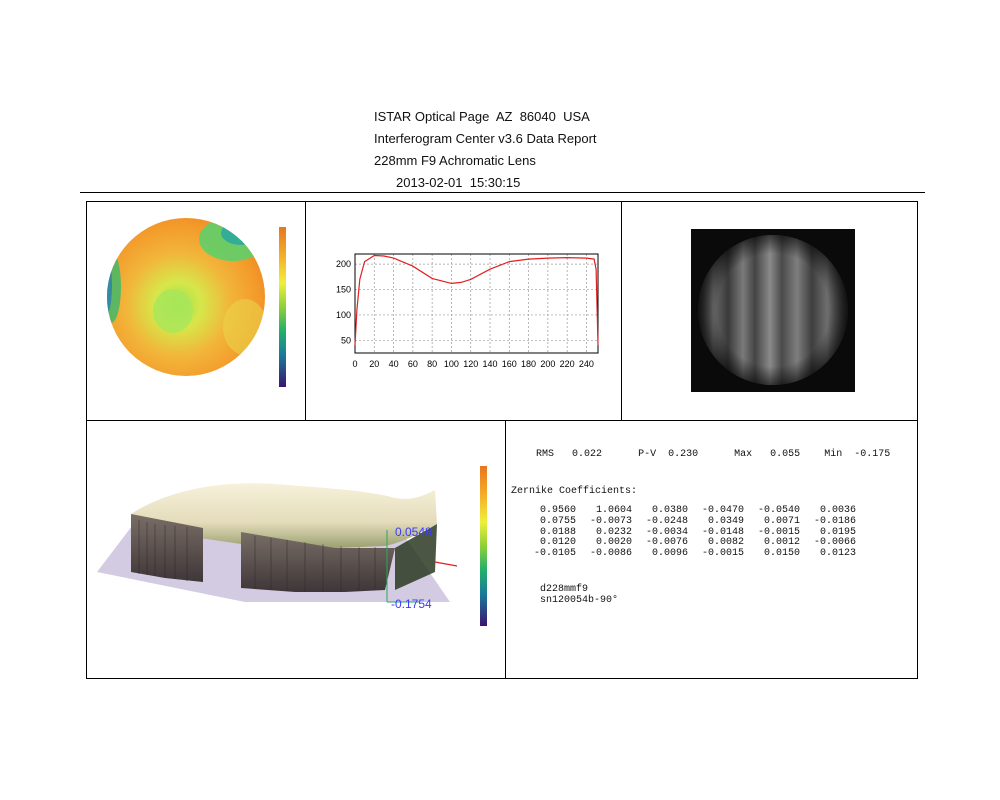 This screenshot has width=1000, height=800. What do you see at coordinates (528, 364) in the screenshot?
I see `x-tick-label: 180` at bounding box center [528, 364].